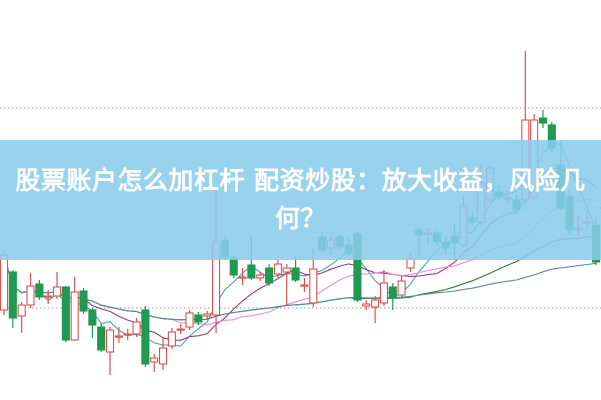  I want to click on headline-line-2: 何？, so click(300, 218).